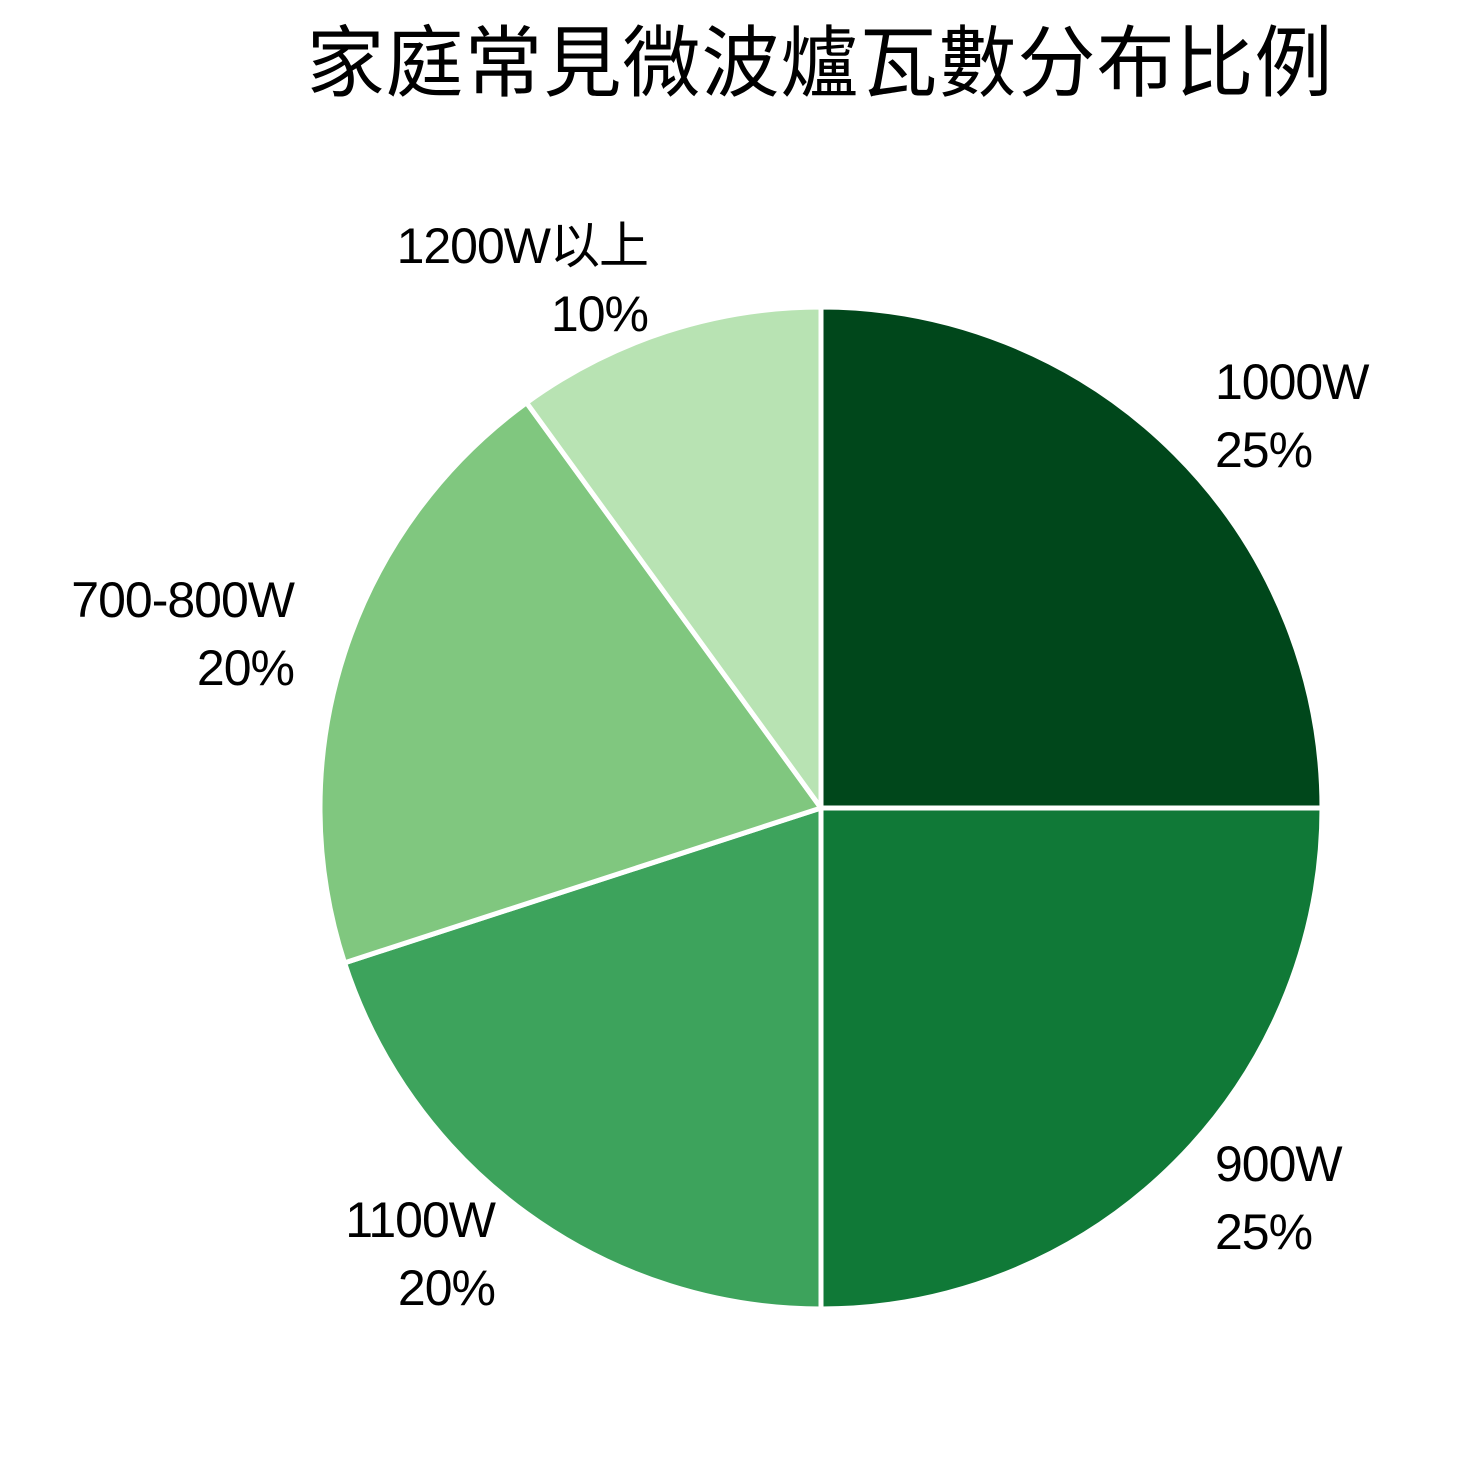 The width and height of the screenshot is (1480, 1468). I want to click on label-name: 1000W, so click(1292, 382).